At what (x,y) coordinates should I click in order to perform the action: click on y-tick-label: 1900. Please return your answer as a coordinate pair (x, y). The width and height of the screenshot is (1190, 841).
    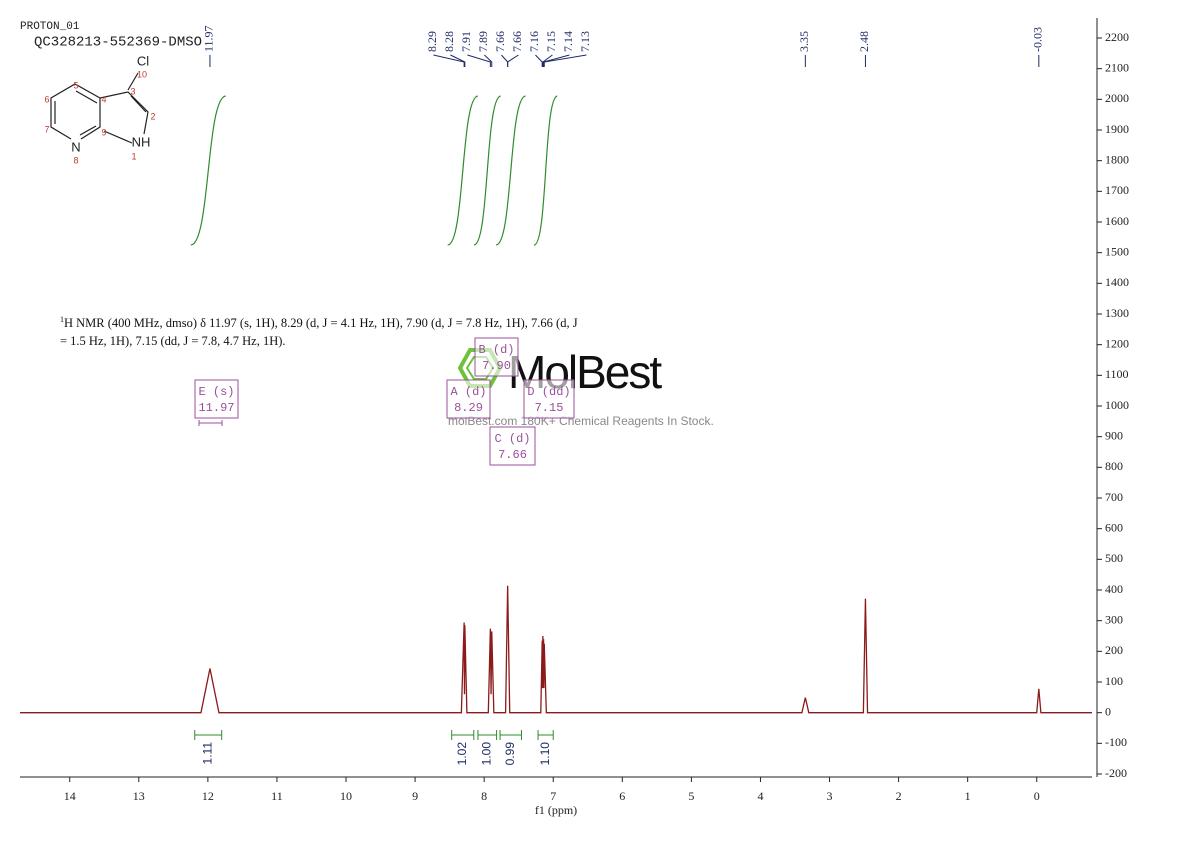
    Looking at the image, I should click on (1117, 129).